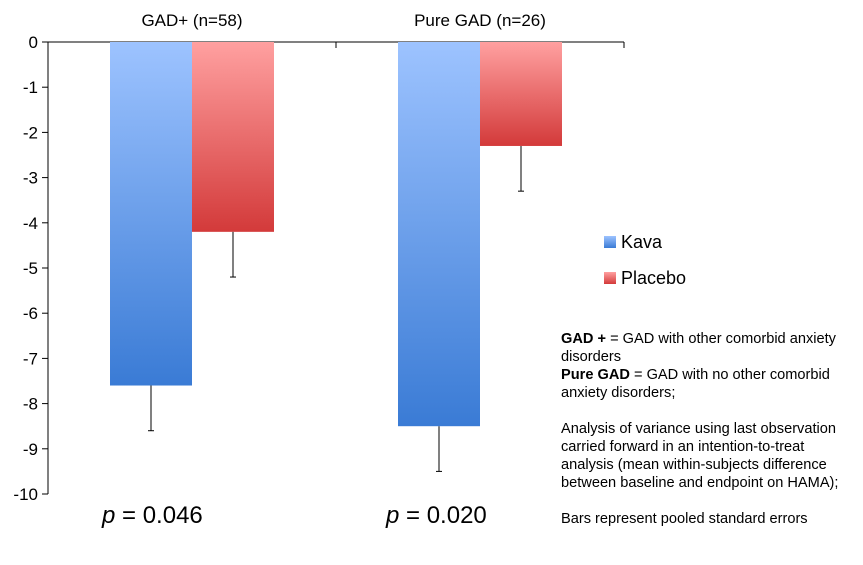 The image size is (863, 565). I want to click on p-value-1: p = 0.046, so click(152, 516).